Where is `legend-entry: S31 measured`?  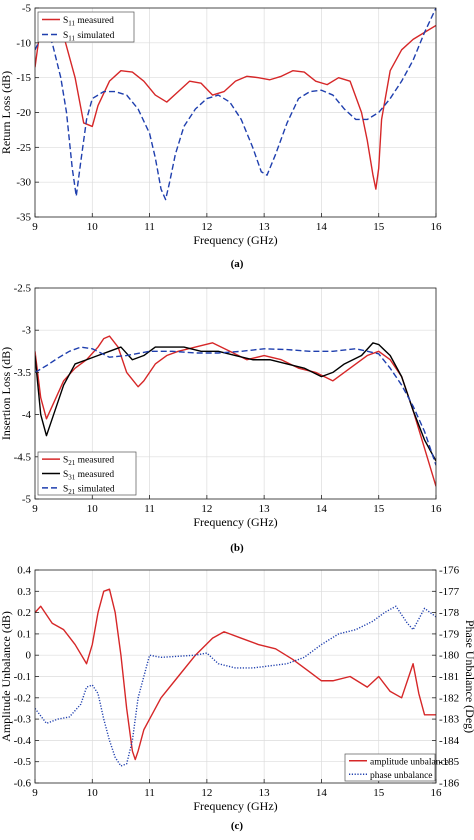
legend-entry: S31 measured is located at coordinates (88, 476).